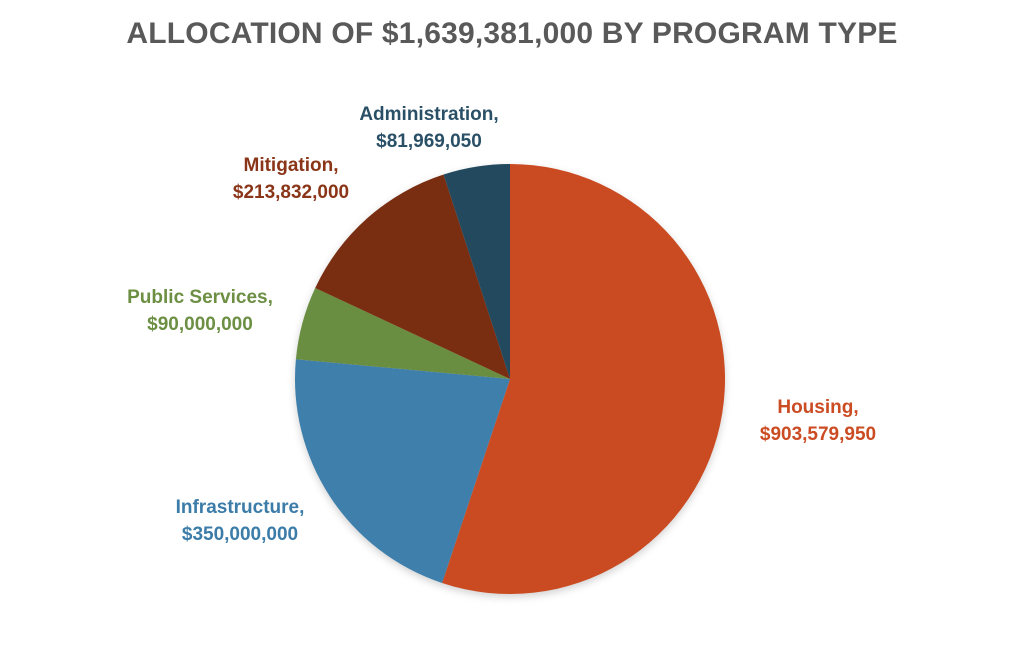  What do you see at coordinates (818, 421) in the screenshot?
I see `pie-label-housing: Housing, $903,579,950` at bounding box center [818, 421].